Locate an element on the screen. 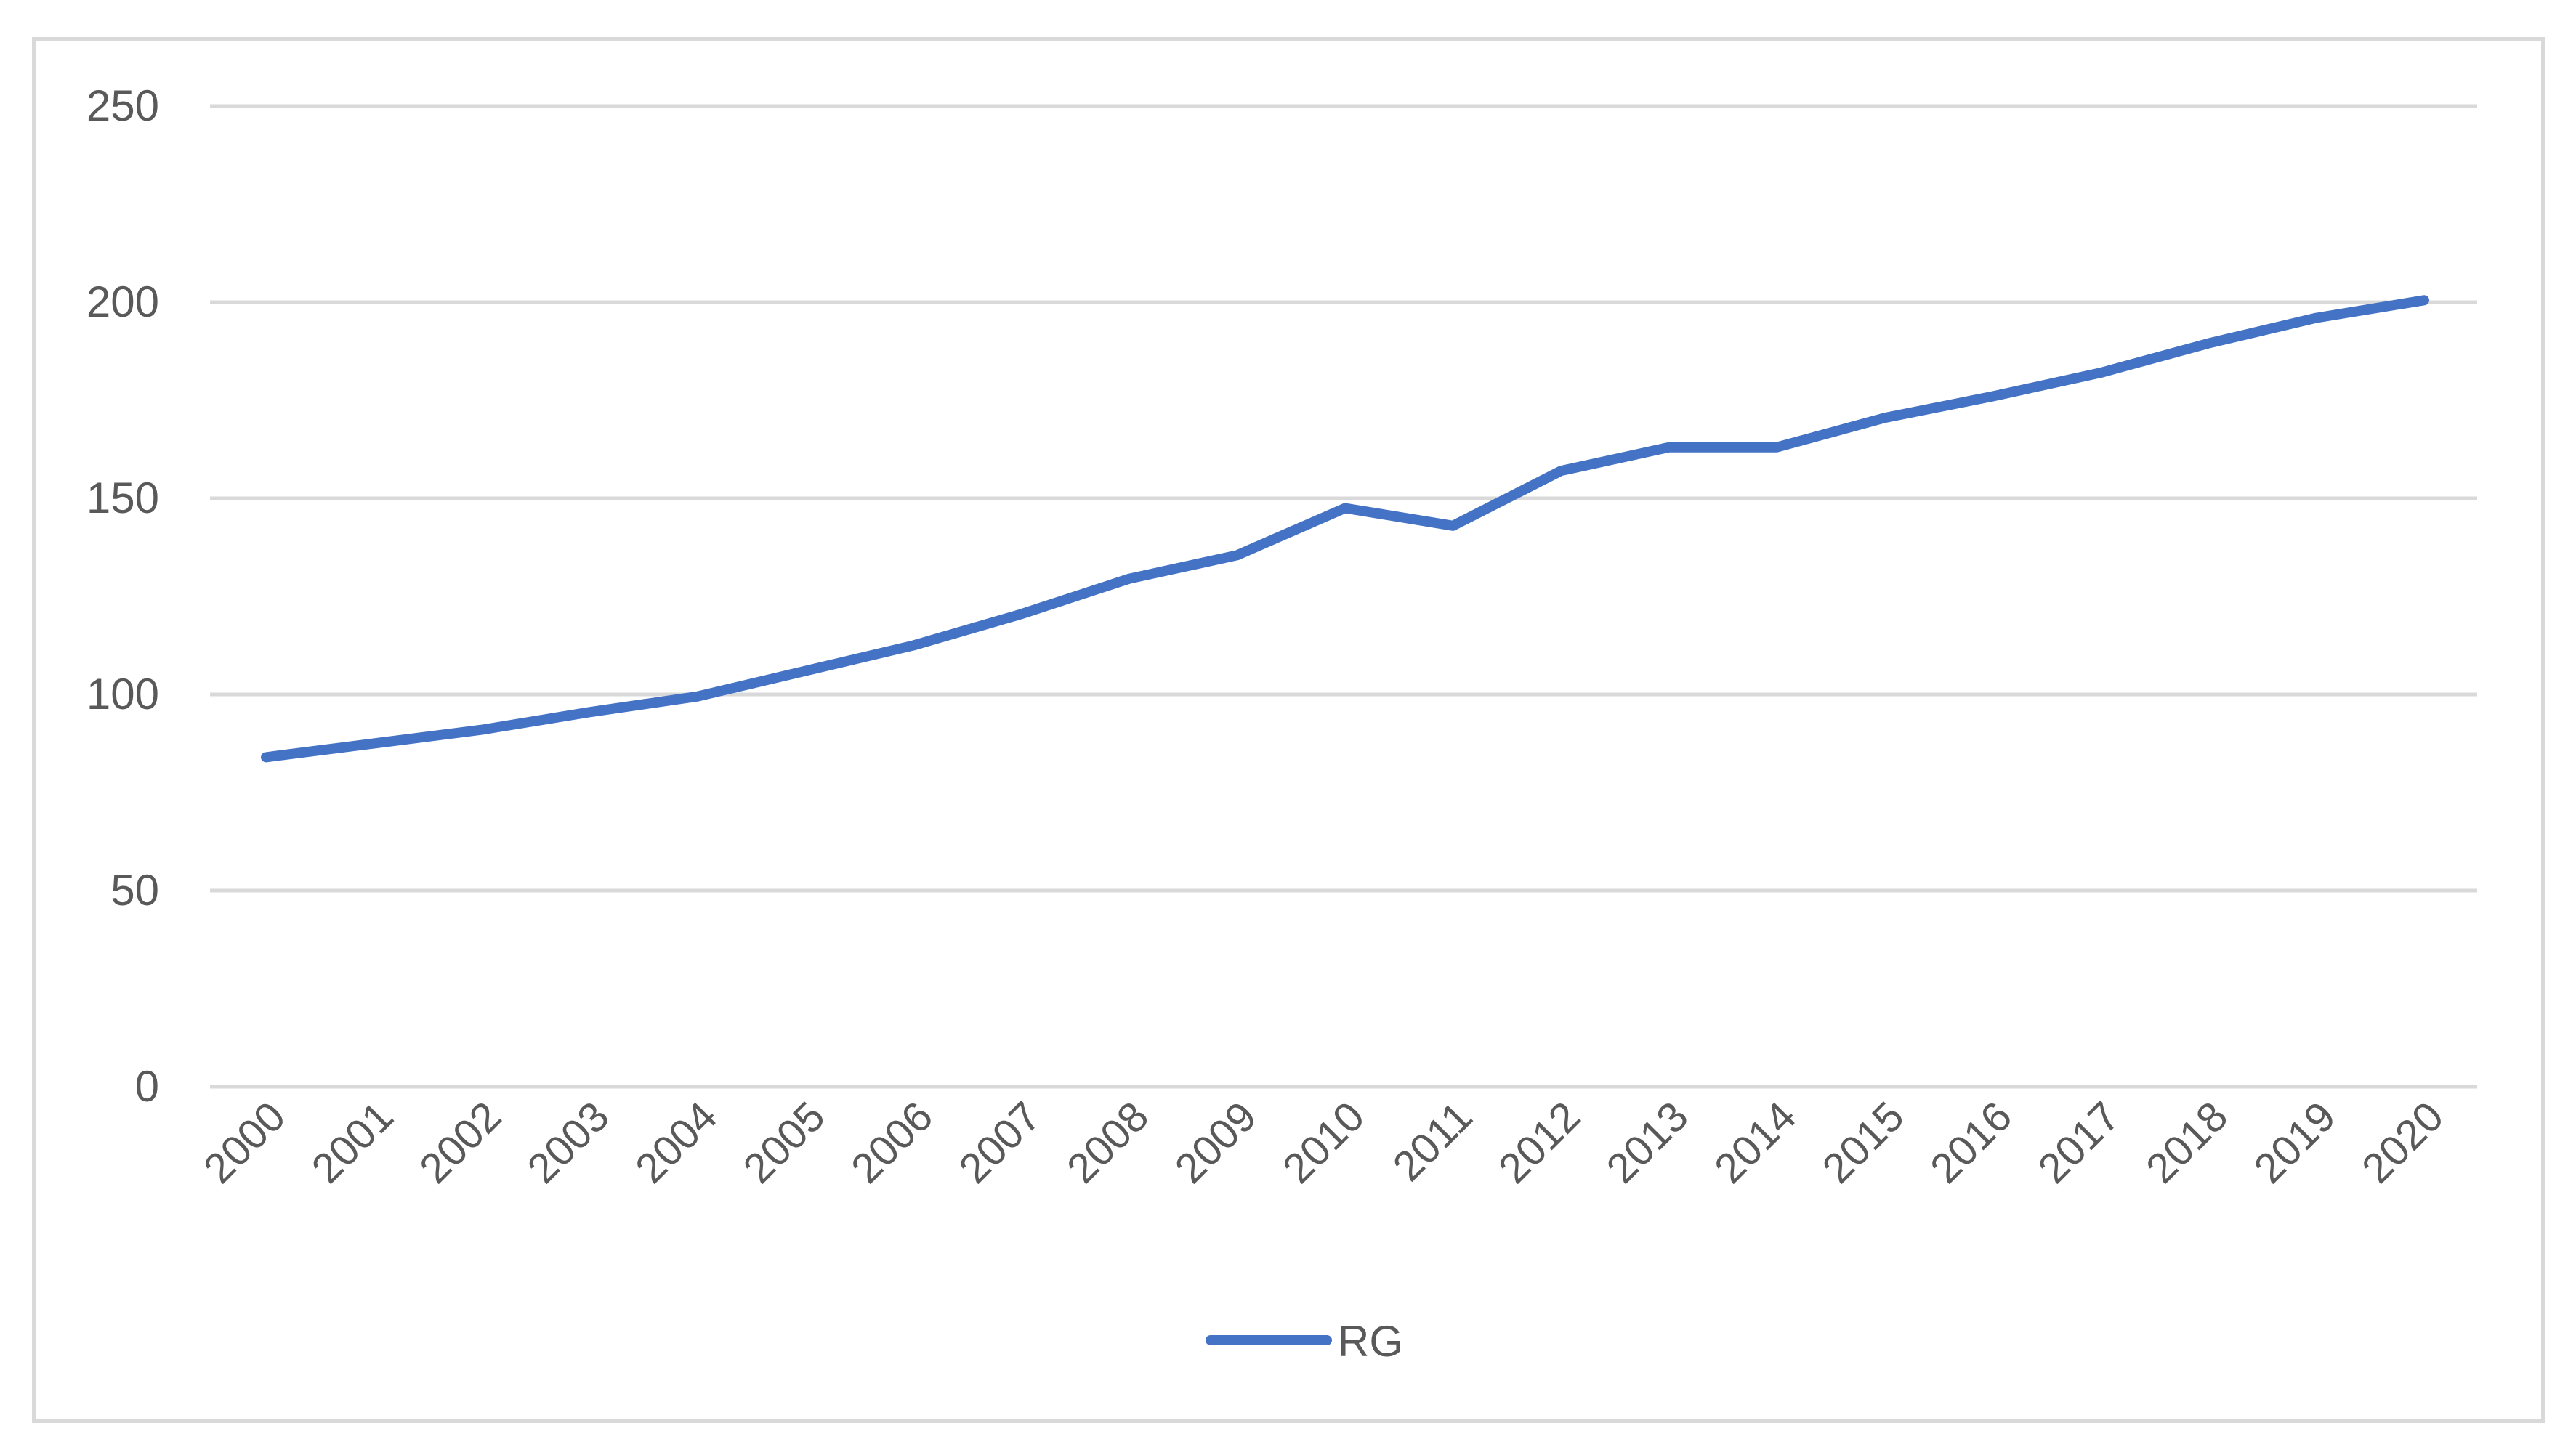 This screenshot has height=1455, width=2576. x-tick-label: 2009 is located at coordinates (1216, 1142).